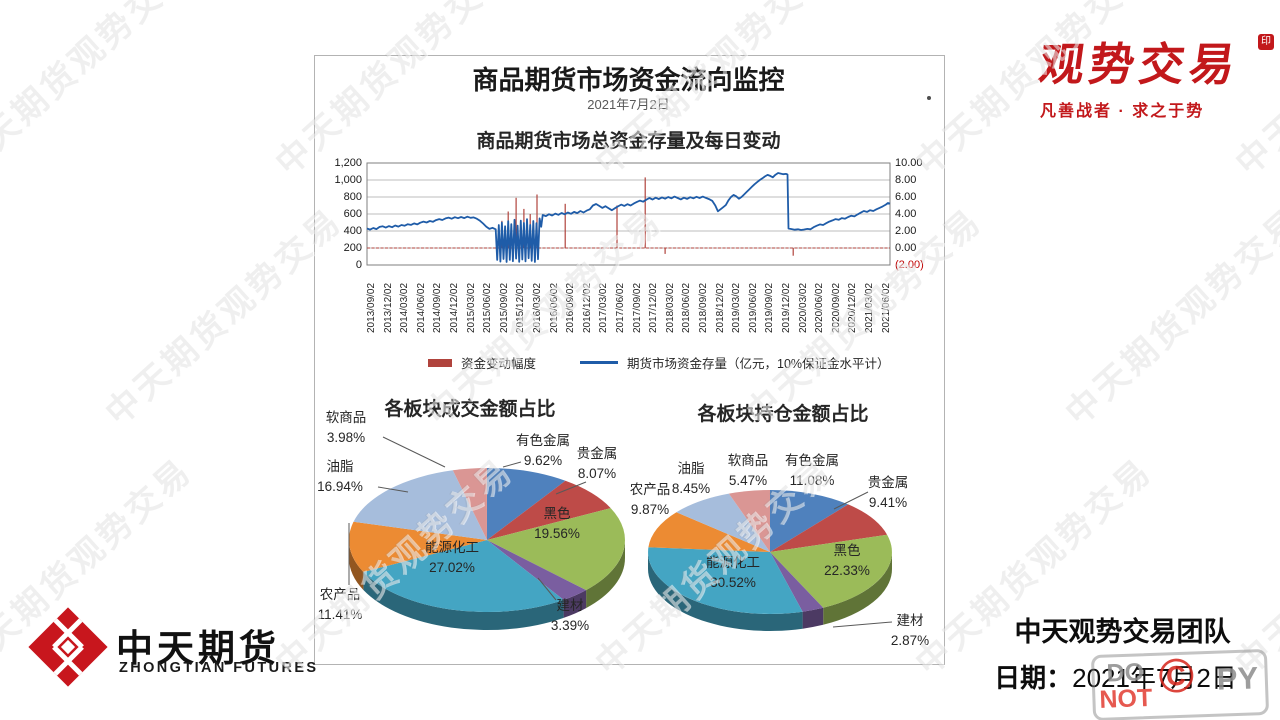 The height and width of the screenshot is (720, 1280). Describe the element at coordinates (906, 197) in the screenshot. I see `y-right-tick: 6.00` at that location.